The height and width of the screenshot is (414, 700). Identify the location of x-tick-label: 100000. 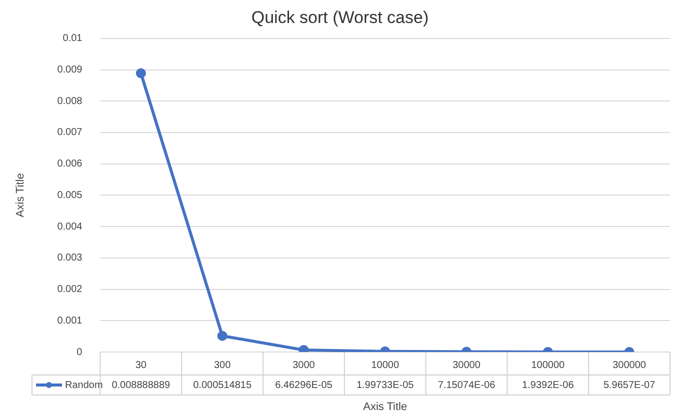
(548, 365).